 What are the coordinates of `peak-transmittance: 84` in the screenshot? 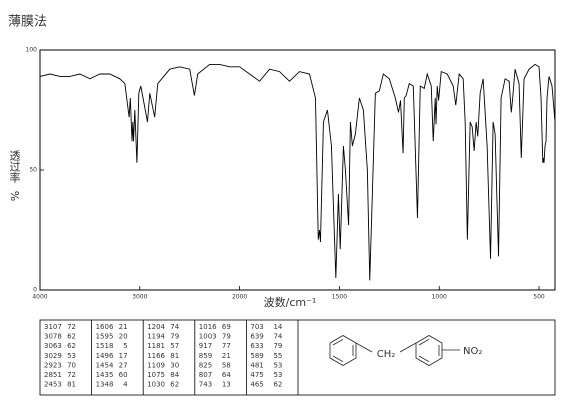 It's located at (174, 375).